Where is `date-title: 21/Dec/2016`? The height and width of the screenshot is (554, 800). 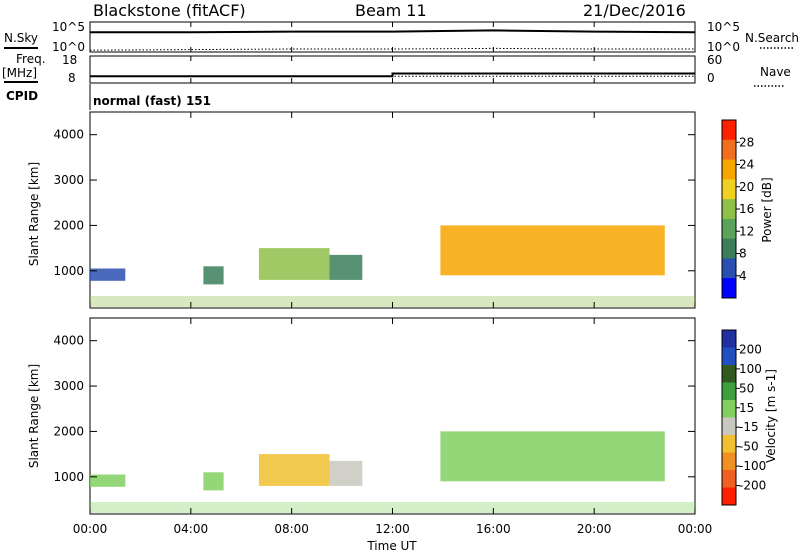 date-title: 21/Dec/2016 is located at coordinates (634, 10).